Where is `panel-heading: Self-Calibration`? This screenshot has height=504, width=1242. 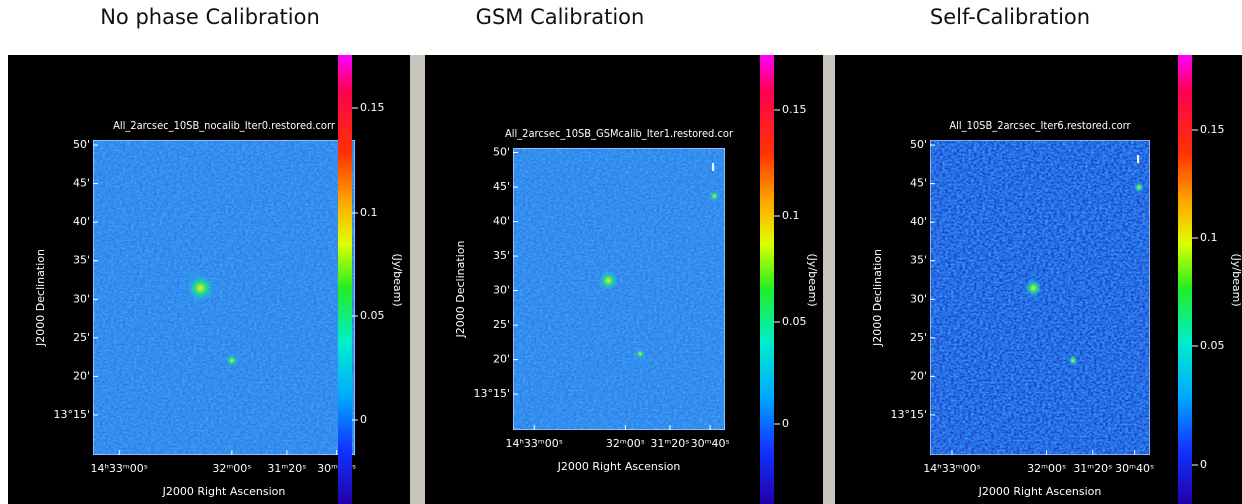 panel-heading: Self-Calibration is located at coordinates (1010, 17).